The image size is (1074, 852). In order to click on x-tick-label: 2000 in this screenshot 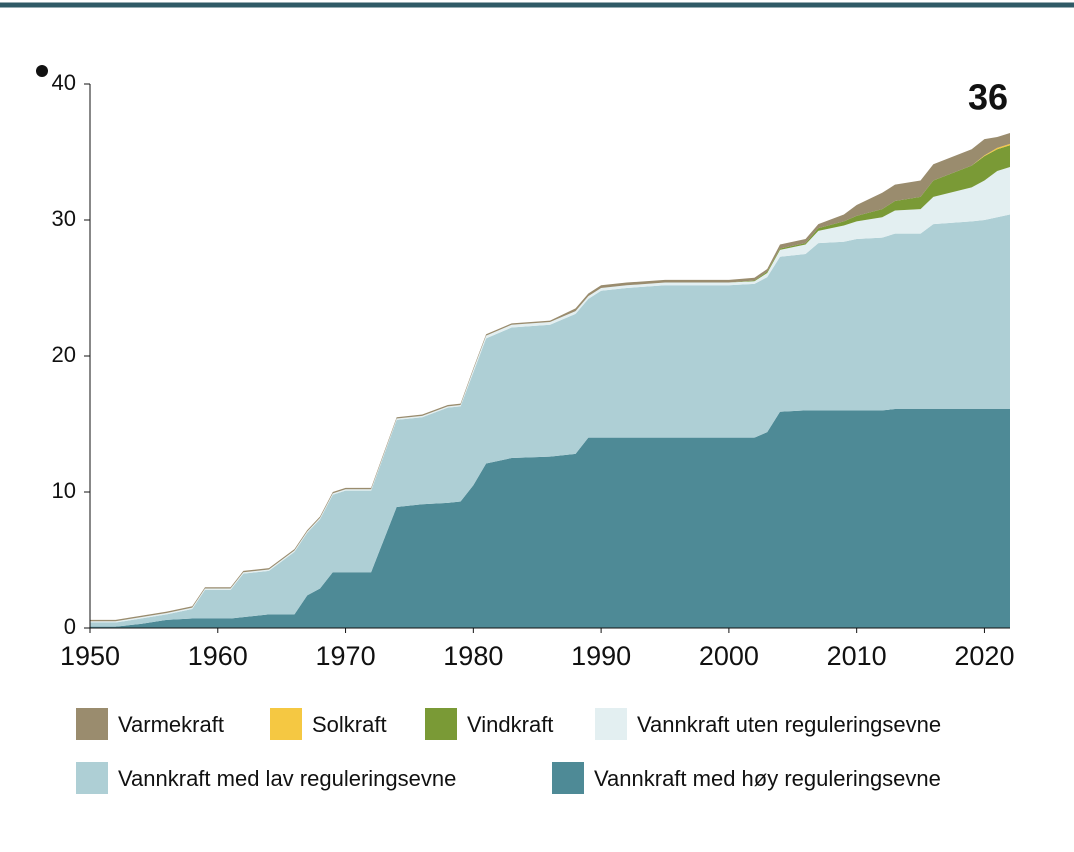, I will do `click(729, 656)`.